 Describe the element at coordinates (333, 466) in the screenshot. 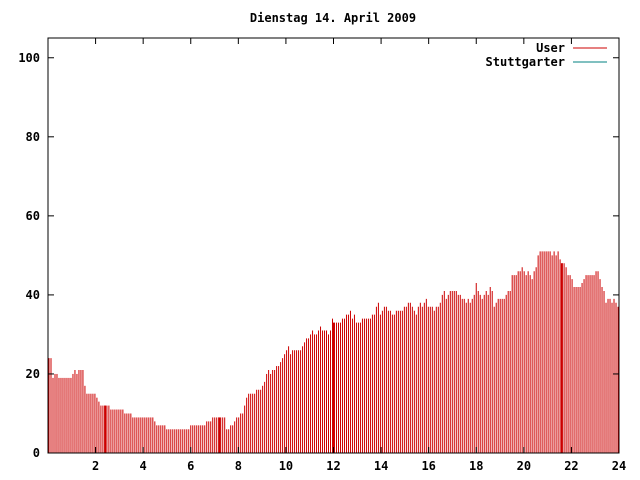

I see `x-tick-label: 12` at that location.